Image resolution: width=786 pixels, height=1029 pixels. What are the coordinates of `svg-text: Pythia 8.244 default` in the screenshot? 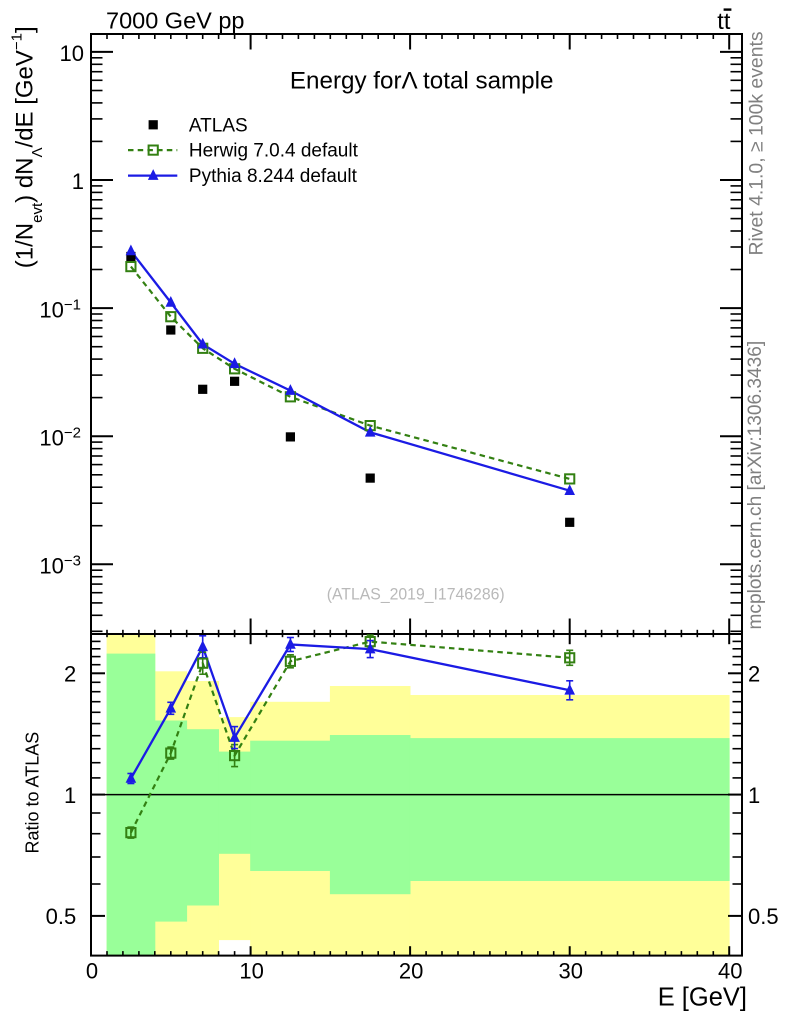 It's located at (273, 176).